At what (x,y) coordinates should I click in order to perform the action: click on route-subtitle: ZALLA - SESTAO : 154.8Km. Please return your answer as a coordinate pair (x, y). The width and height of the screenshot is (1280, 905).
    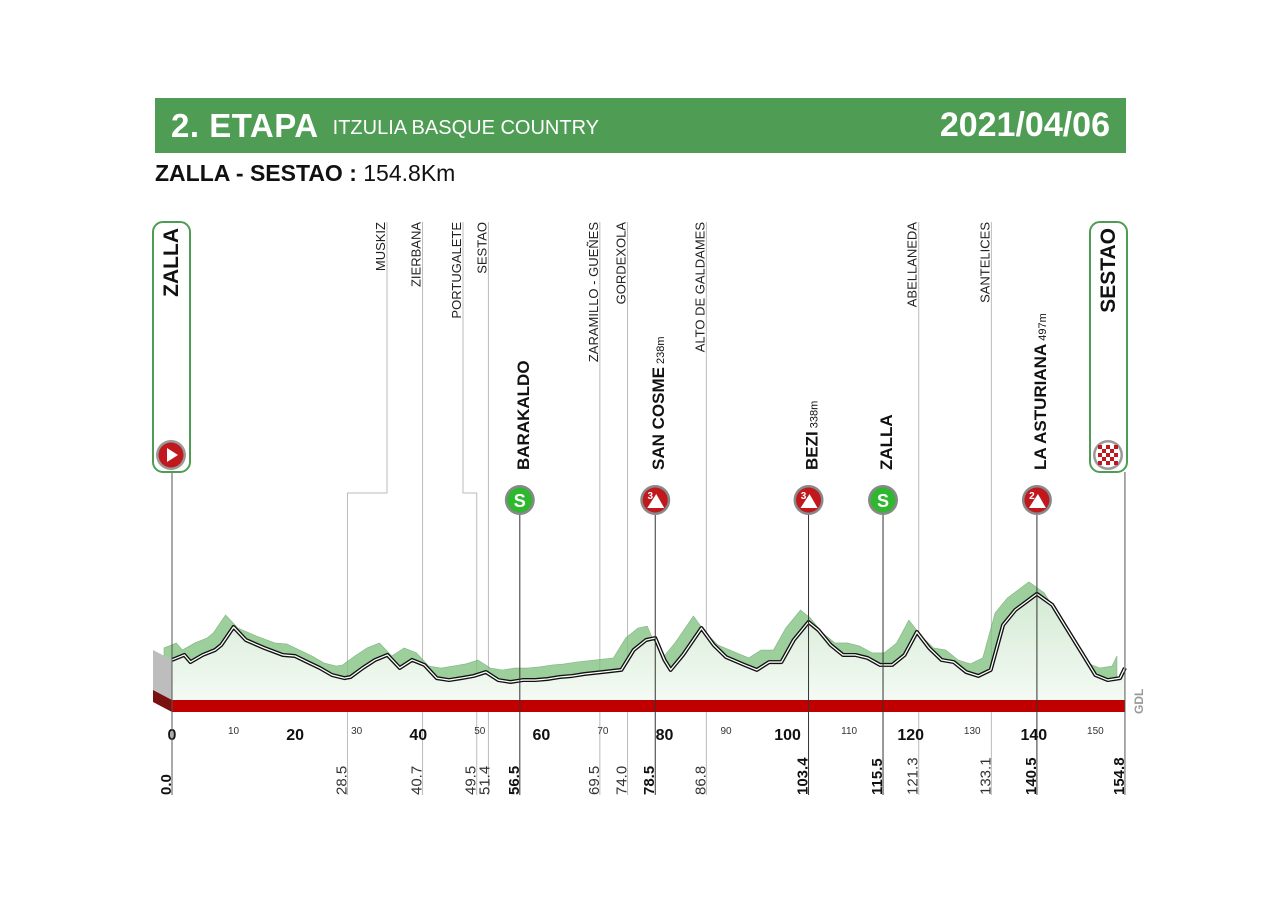
    Looking at the image, I should click on (305, 173).